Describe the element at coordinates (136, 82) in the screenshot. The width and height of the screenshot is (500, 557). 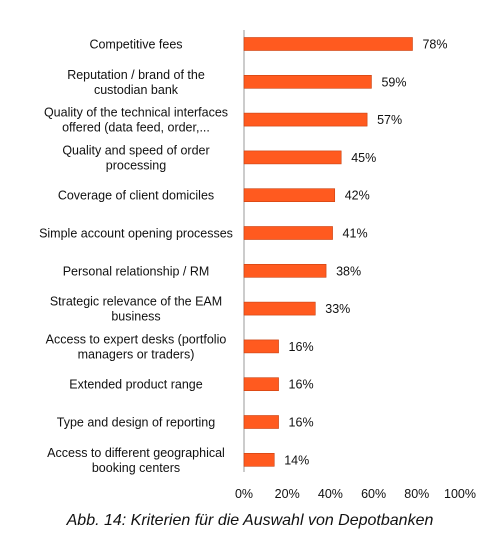
I see `category-label: Reputation / brand of the custodian bank` at that location.